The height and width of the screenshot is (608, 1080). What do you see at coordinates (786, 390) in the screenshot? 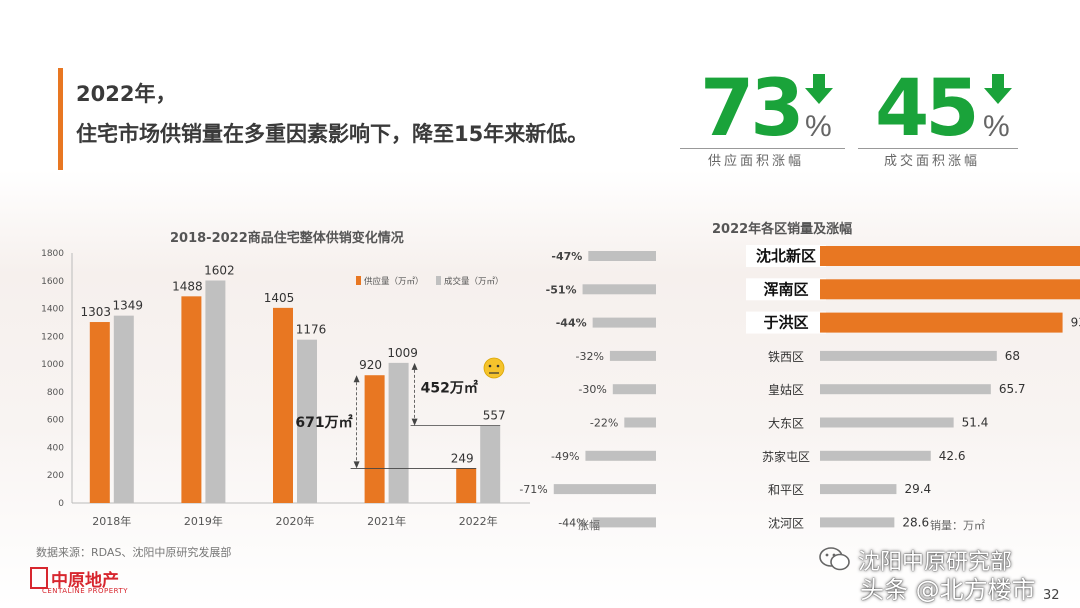
I see `category-label: 皇姑区` at bounding box center [786, 390].